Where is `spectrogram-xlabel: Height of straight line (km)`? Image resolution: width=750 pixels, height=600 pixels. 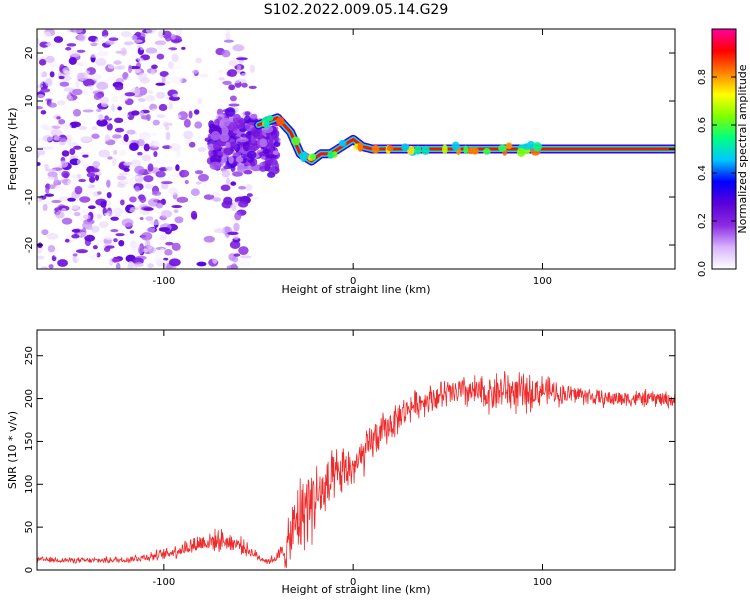
spectrogram-xlabel: Height of straight line (km) is located at coordinates (355, 289).